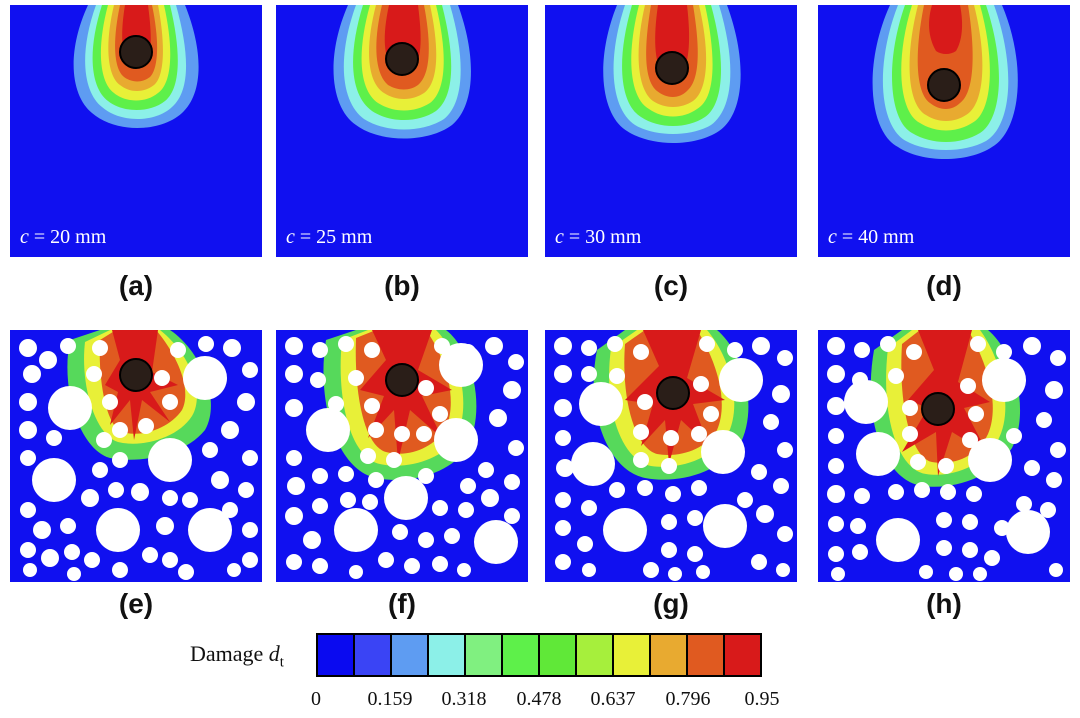 This screenshot has width=1080, height=718. I want to click on panel-label-d: (d), so click(944, 285).